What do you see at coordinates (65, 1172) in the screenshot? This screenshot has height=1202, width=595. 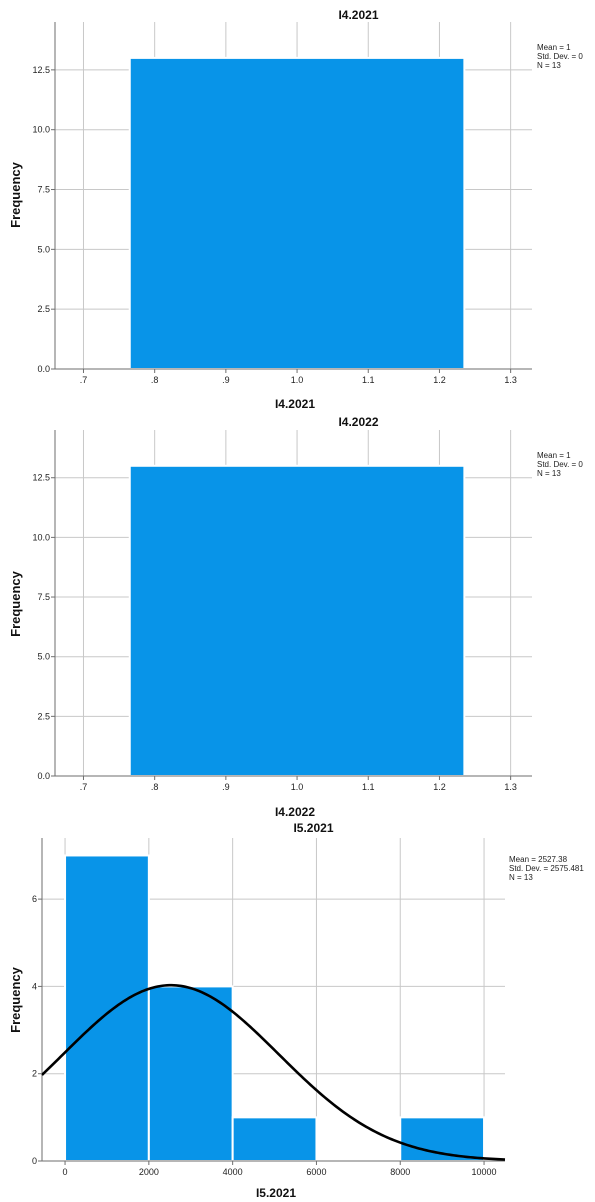 I see `x-tick-label: 0` at bounding box center [65, 1172].